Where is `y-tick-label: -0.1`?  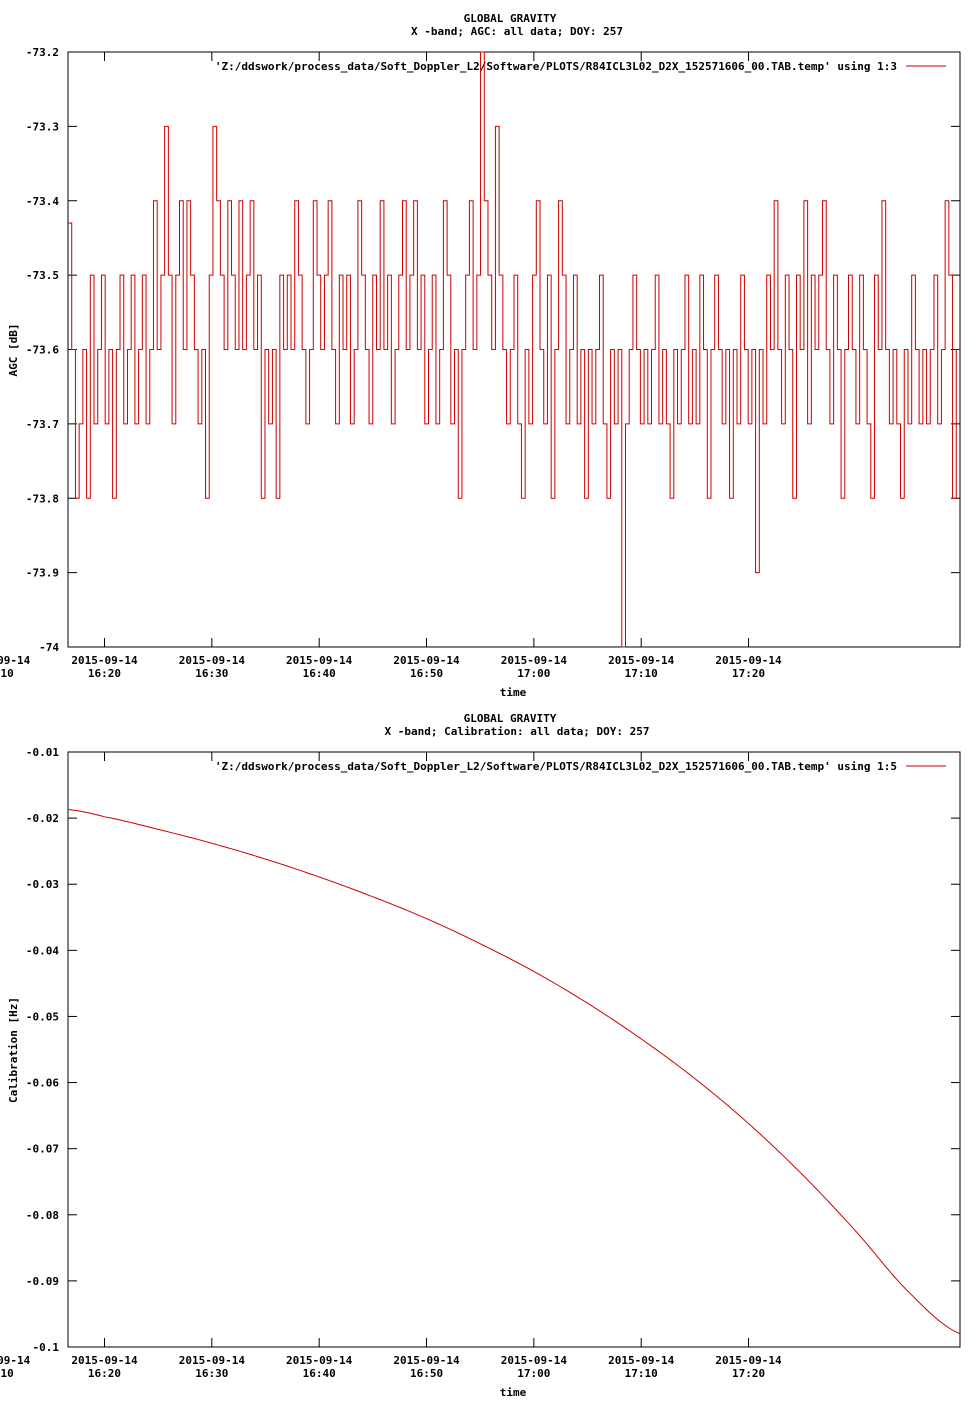
y-tick-label: -0.1 is located at coordinates (46, 1347).